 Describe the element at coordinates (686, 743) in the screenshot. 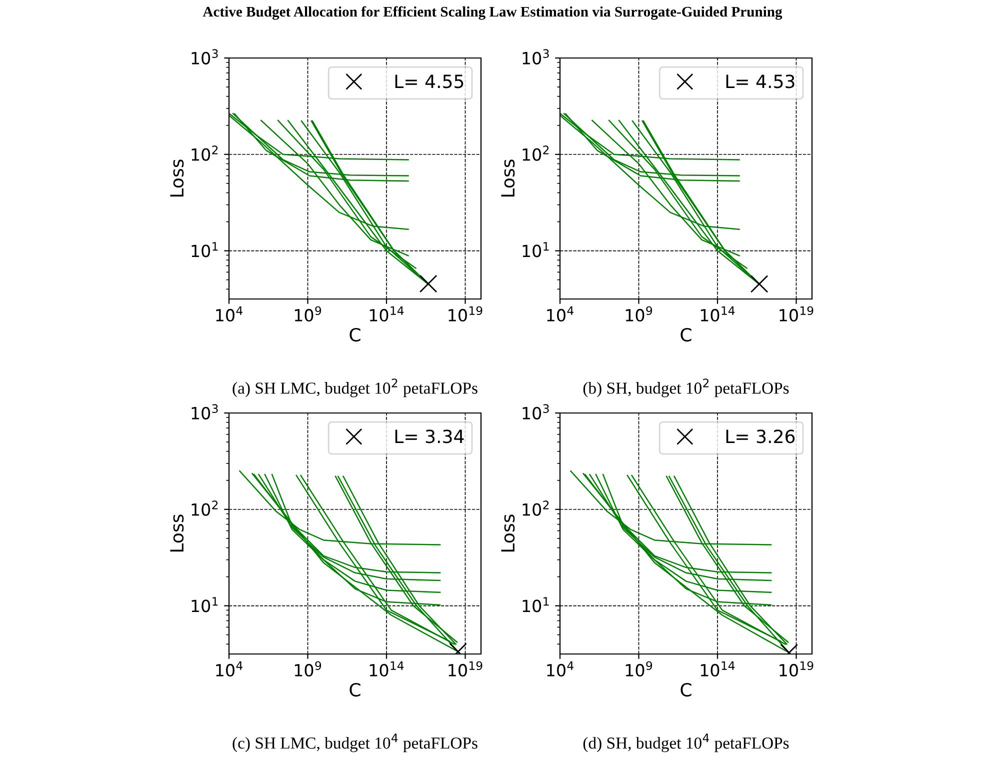

I see `text: (d) SH, budget 10$^{4}$ petaFLOPs` at that location.